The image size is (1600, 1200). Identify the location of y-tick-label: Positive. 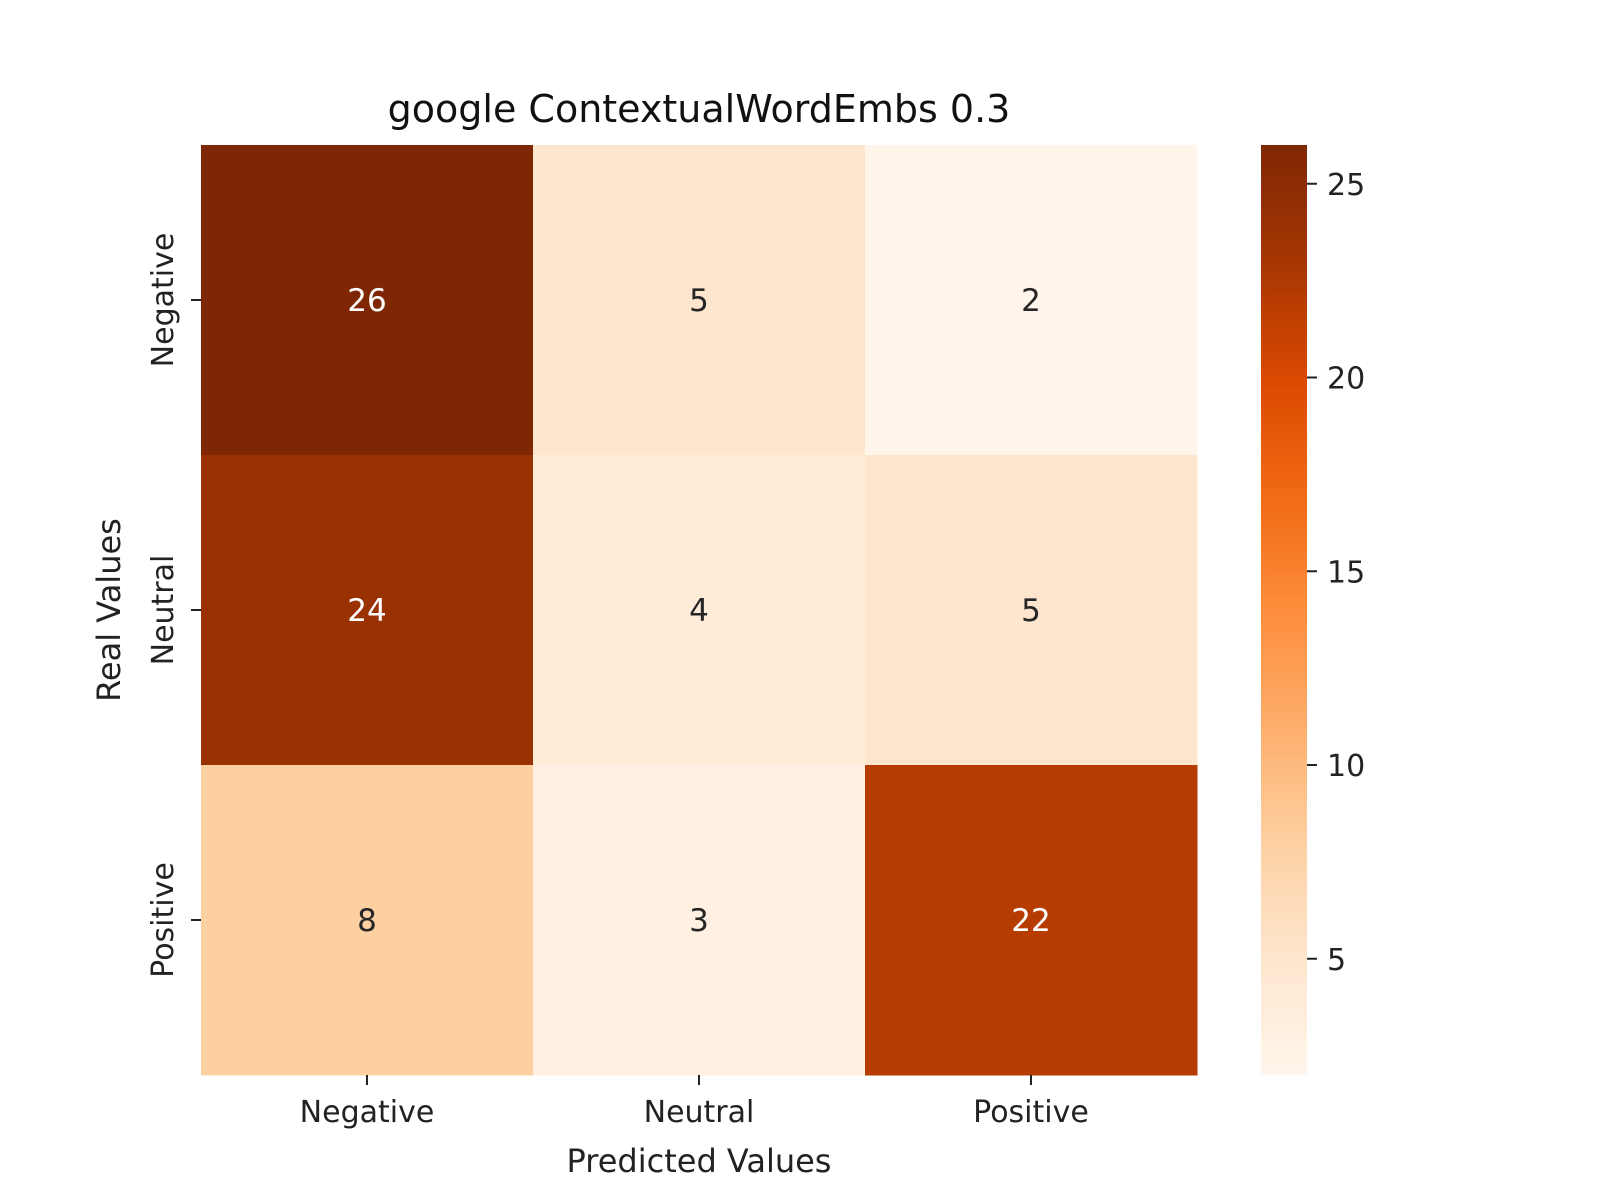
(163, 920).